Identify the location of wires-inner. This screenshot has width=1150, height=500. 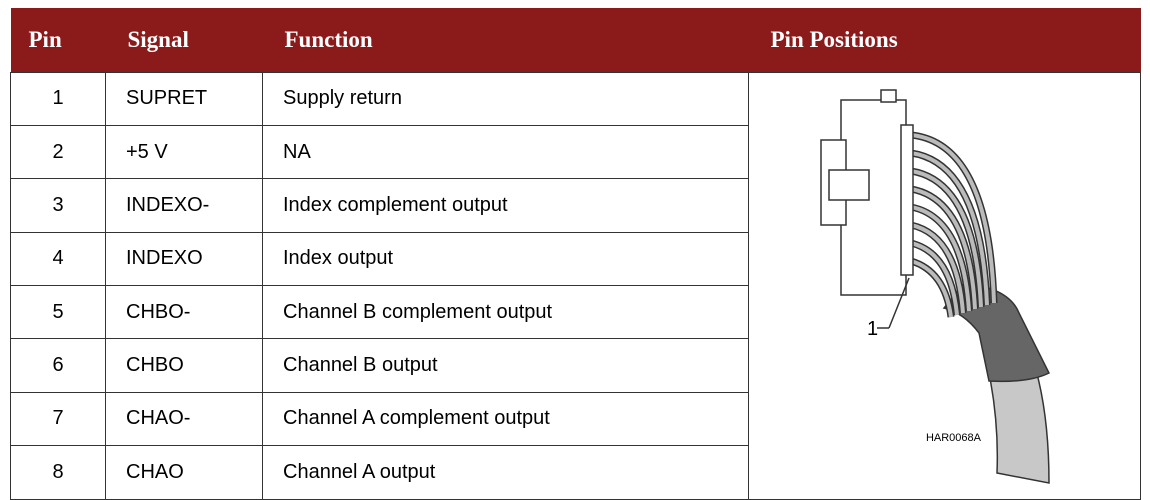
(953, 224).